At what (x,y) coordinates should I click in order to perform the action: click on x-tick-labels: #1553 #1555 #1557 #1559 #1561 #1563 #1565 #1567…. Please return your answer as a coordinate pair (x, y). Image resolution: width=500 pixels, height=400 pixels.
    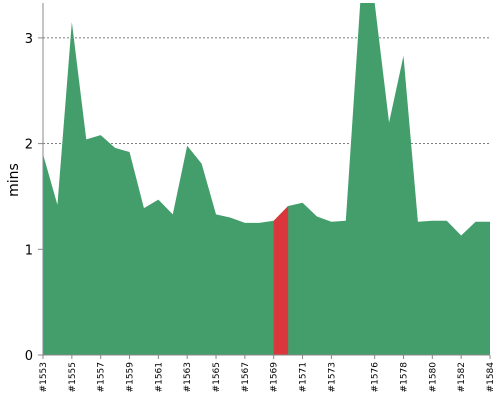
    Looking at the image, I should click on (267, 377).